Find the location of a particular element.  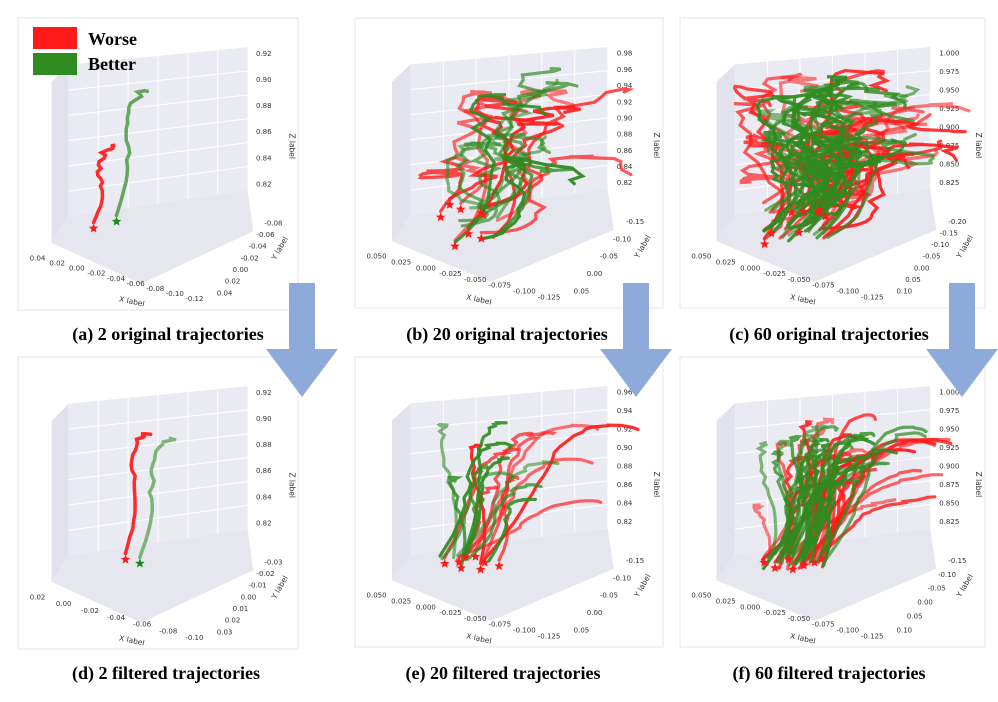

y-tick-label: -0.02 is located at coordinates (250, 258).